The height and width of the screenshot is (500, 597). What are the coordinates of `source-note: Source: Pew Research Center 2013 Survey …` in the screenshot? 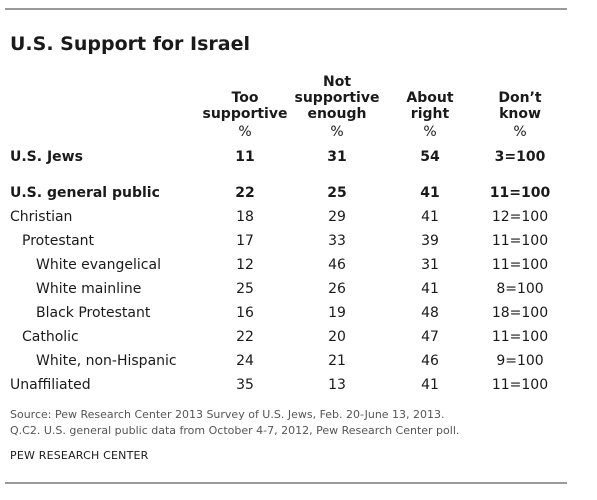 It's located at (234, 423).